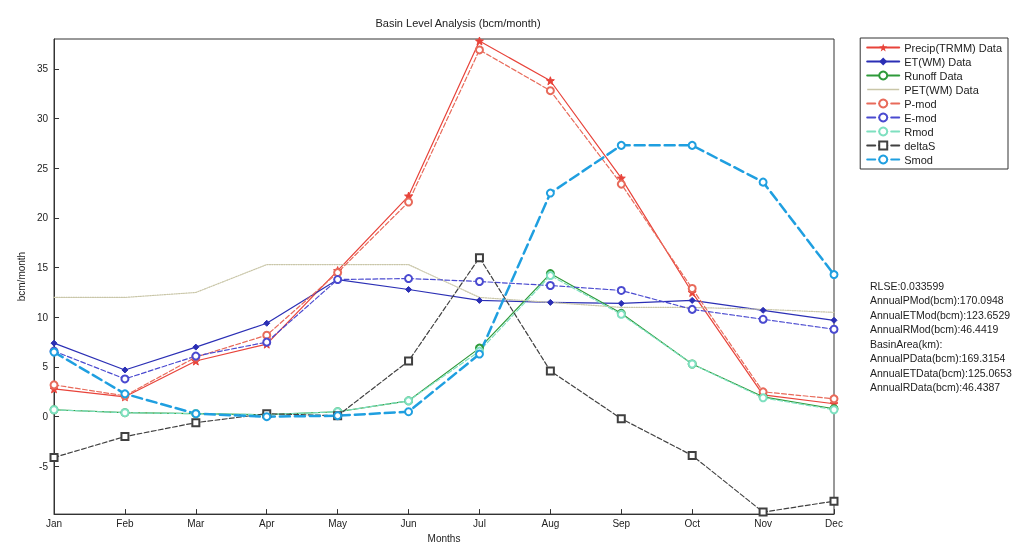 The height and width of the screenshot is (556, 1028). Describe the element at coordinates (267, 523) in the screenshot. I see `x-tick-label: Apr` at that location.